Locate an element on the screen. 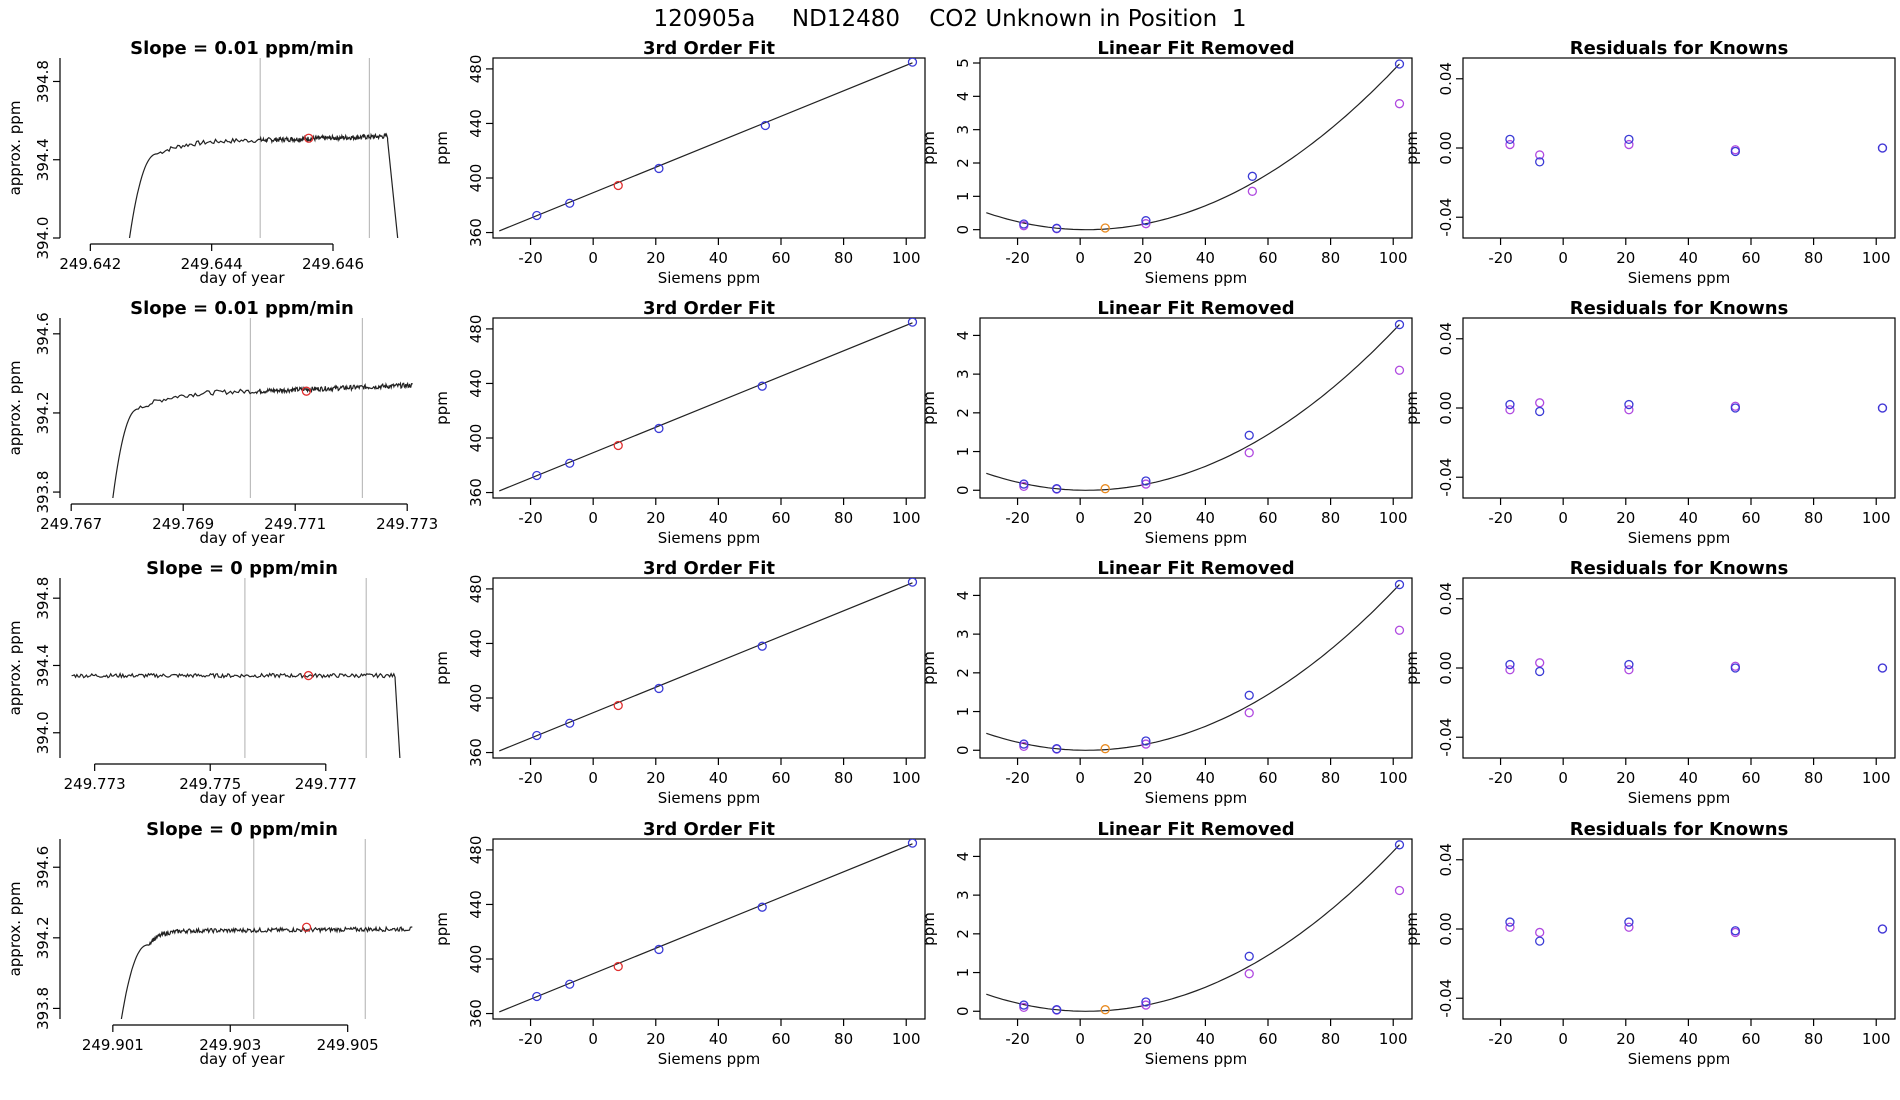 Image resolution: width=1900 pixels, height=1100 pixels. residual-curve is located at coordinates (1193, 928).